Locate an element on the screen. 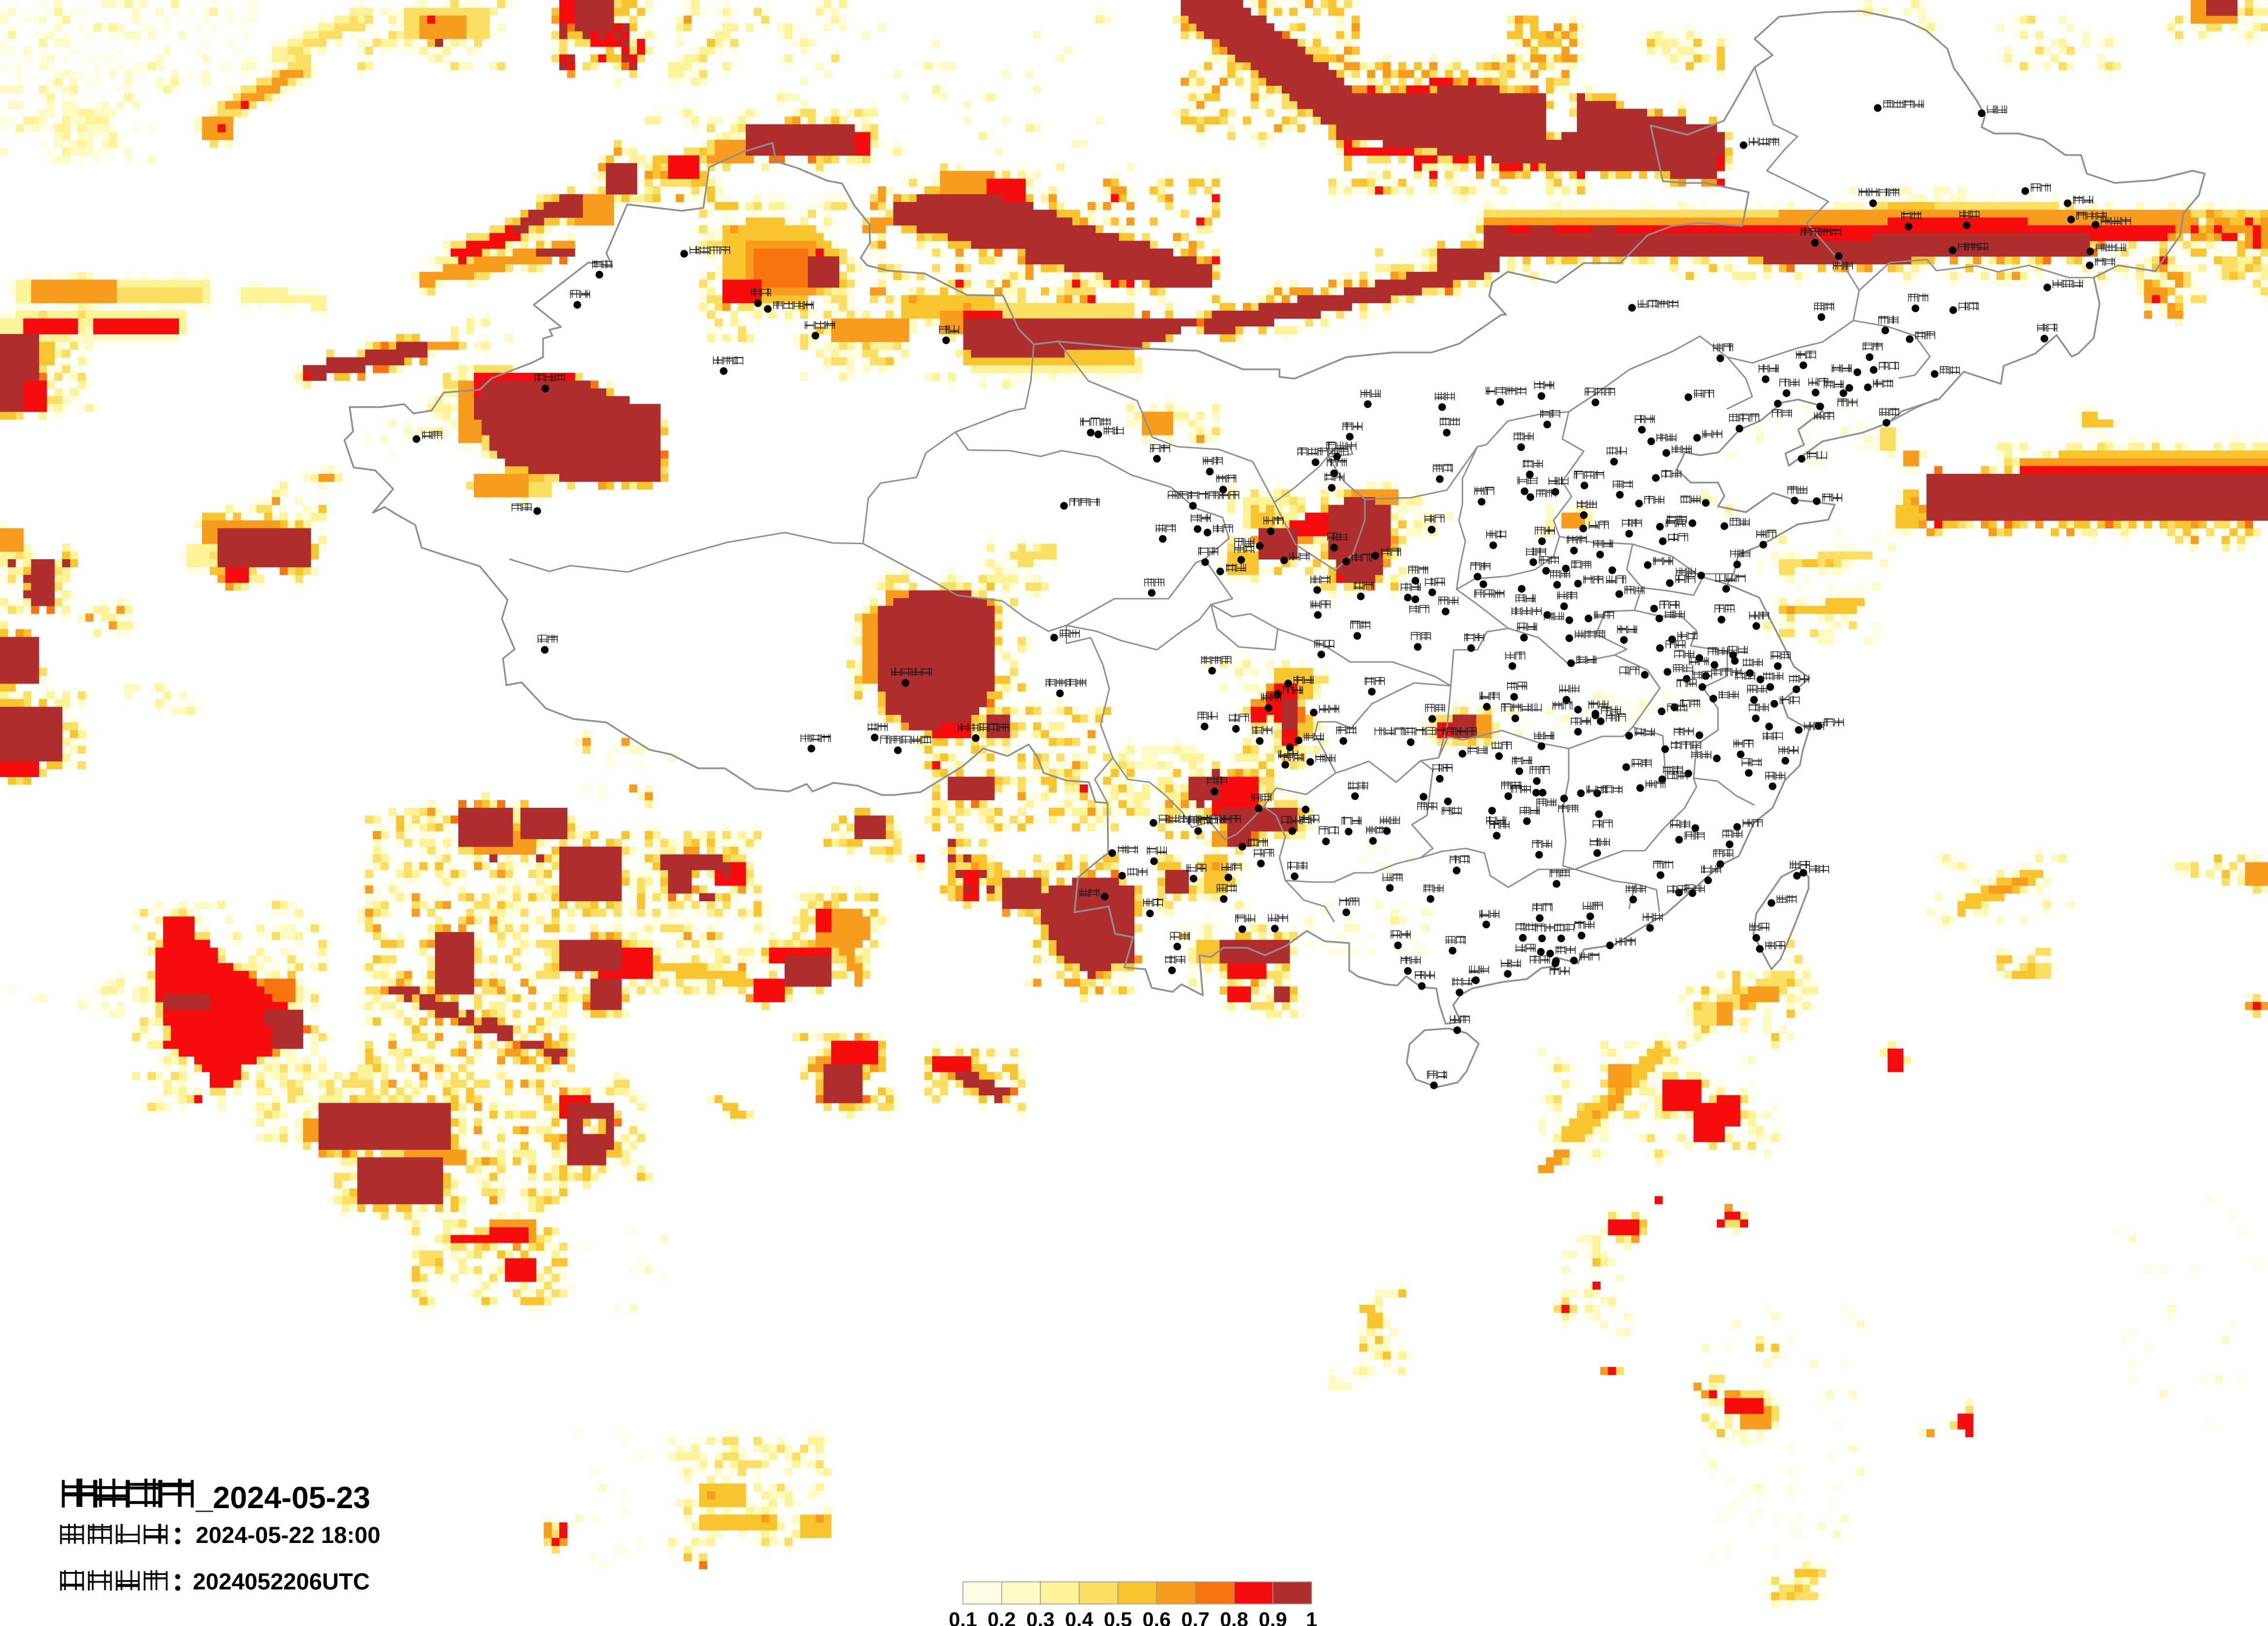 The image size is (2268, 1626). svg-text: 0.7 is located at coordinates (1195, 1618).